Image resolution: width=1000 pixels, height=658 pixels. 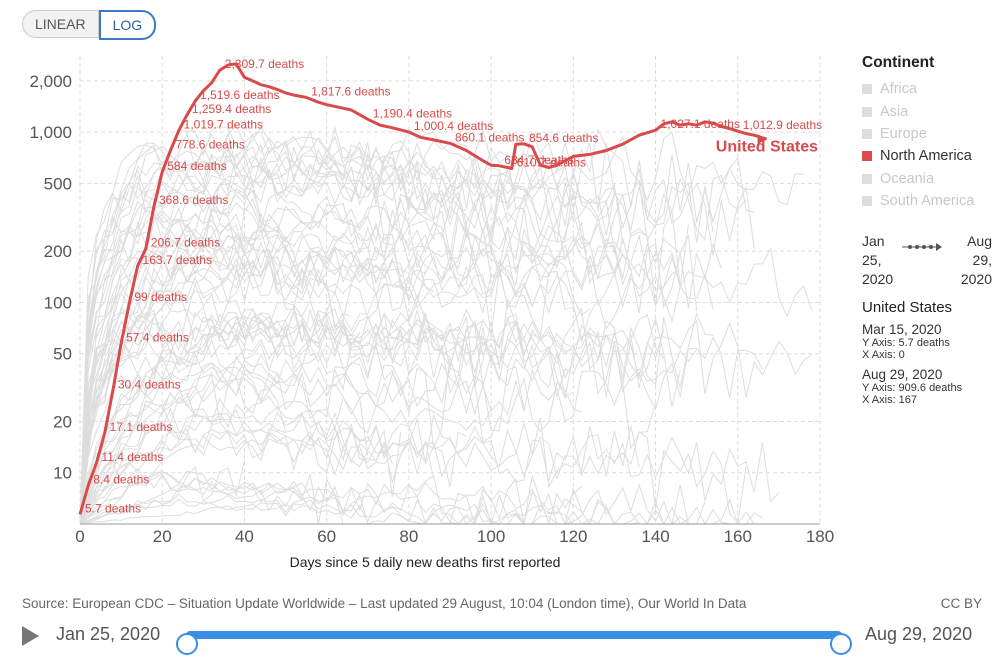 I want to click on timeline-slider, so click(x=514, y=643).